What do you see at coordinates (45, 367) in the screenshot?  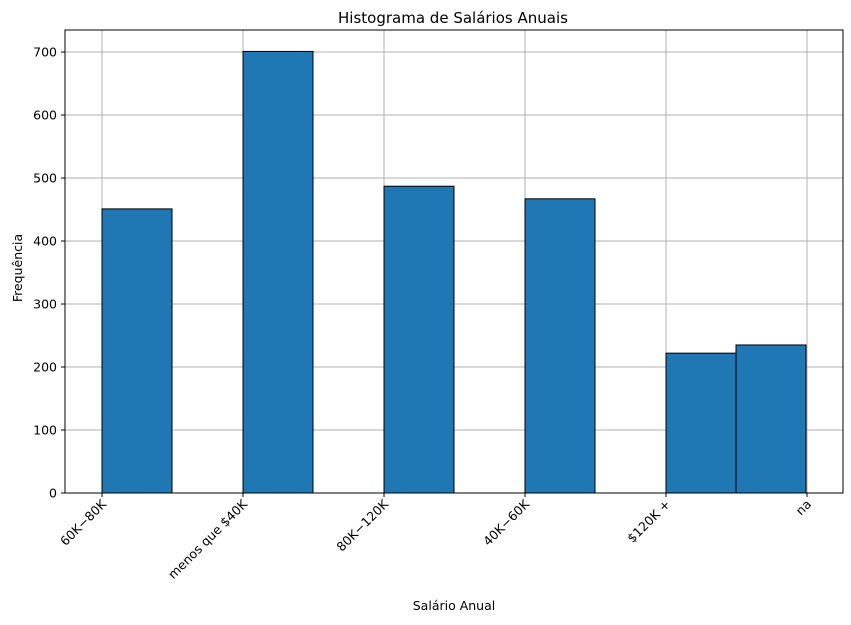 I see `y-tick-label: 200` at bounding box center [45, 367].